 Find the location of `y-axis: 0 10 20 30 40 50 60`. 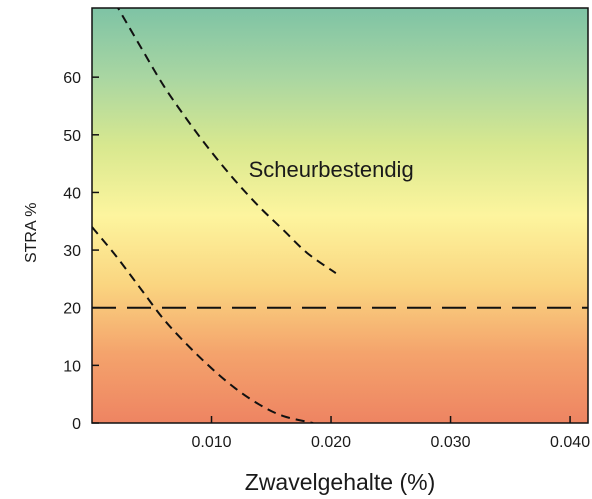

y-axis: 0 10 20 30 40 50 60 is located at coordinates (81, 251).